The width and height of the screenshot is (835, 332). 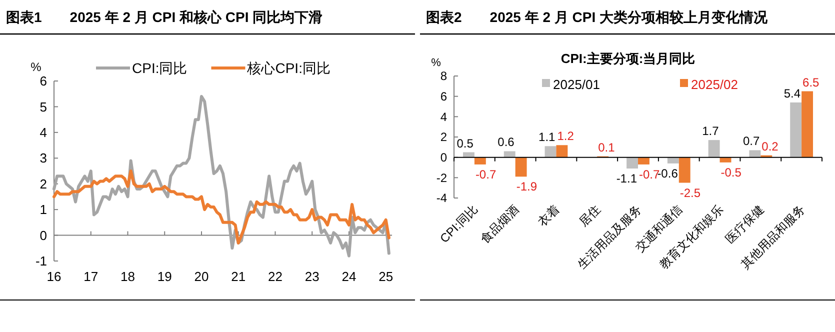 I want to click on data-label: 1.7, so click(x=711, y=131).